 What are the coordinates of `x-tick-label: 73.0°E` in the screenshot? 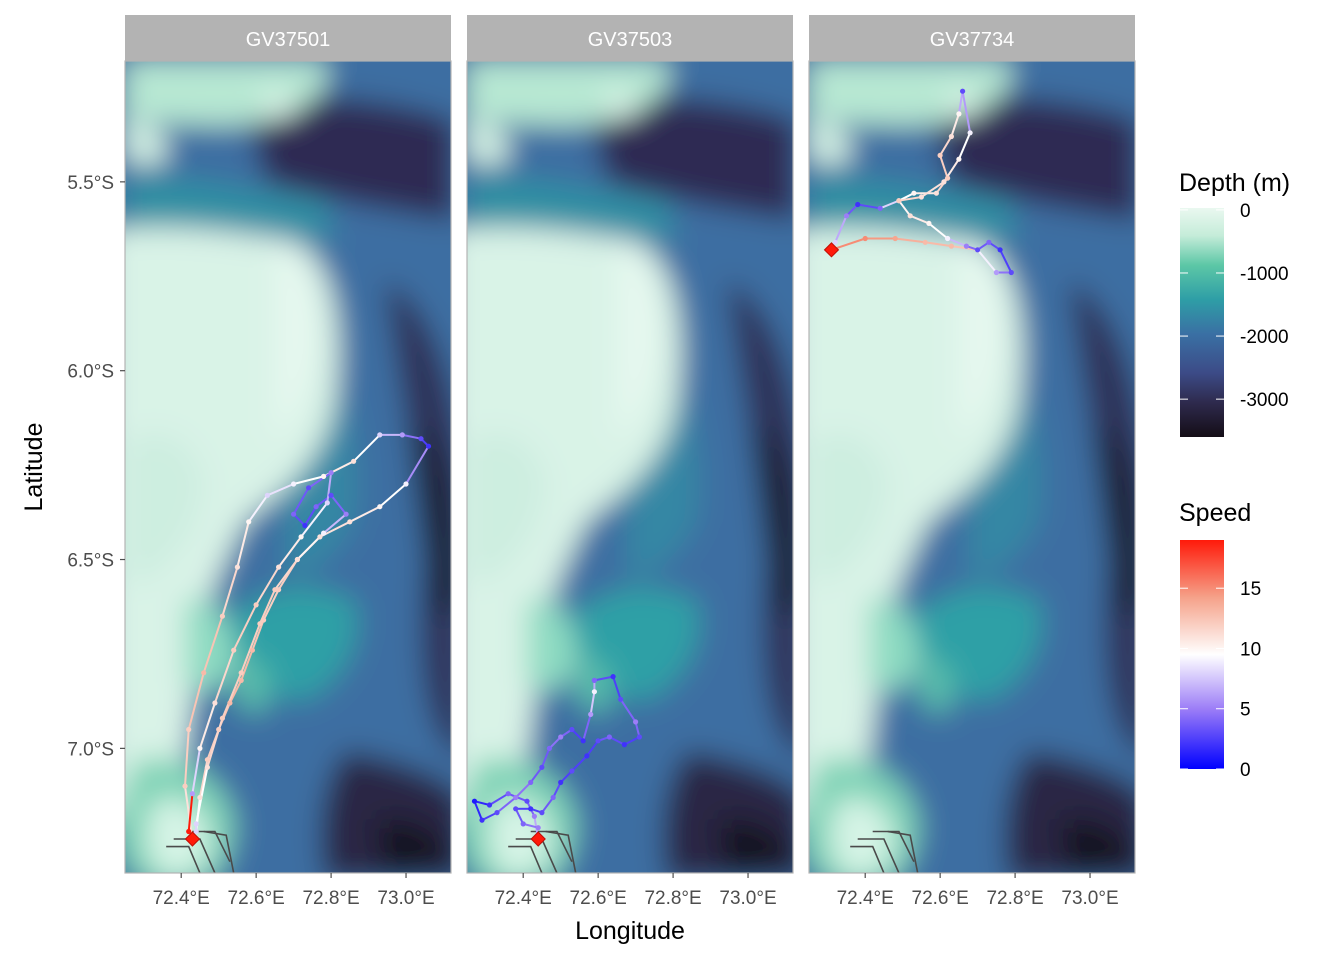 It's located at (1089, 898).